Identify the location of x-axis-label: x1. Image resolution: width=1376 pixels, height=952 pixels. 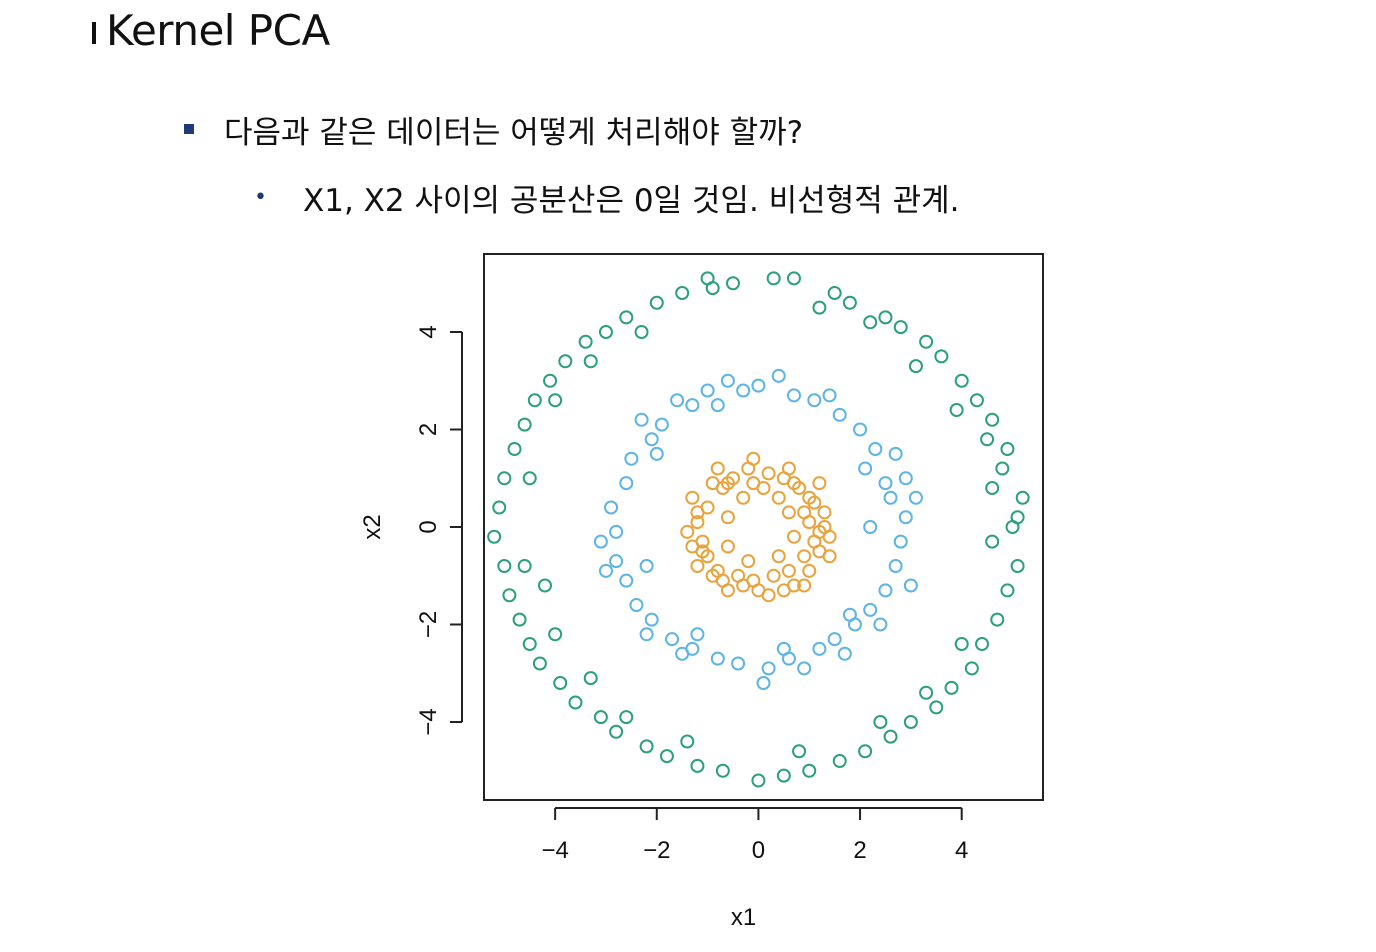
(743, 917).